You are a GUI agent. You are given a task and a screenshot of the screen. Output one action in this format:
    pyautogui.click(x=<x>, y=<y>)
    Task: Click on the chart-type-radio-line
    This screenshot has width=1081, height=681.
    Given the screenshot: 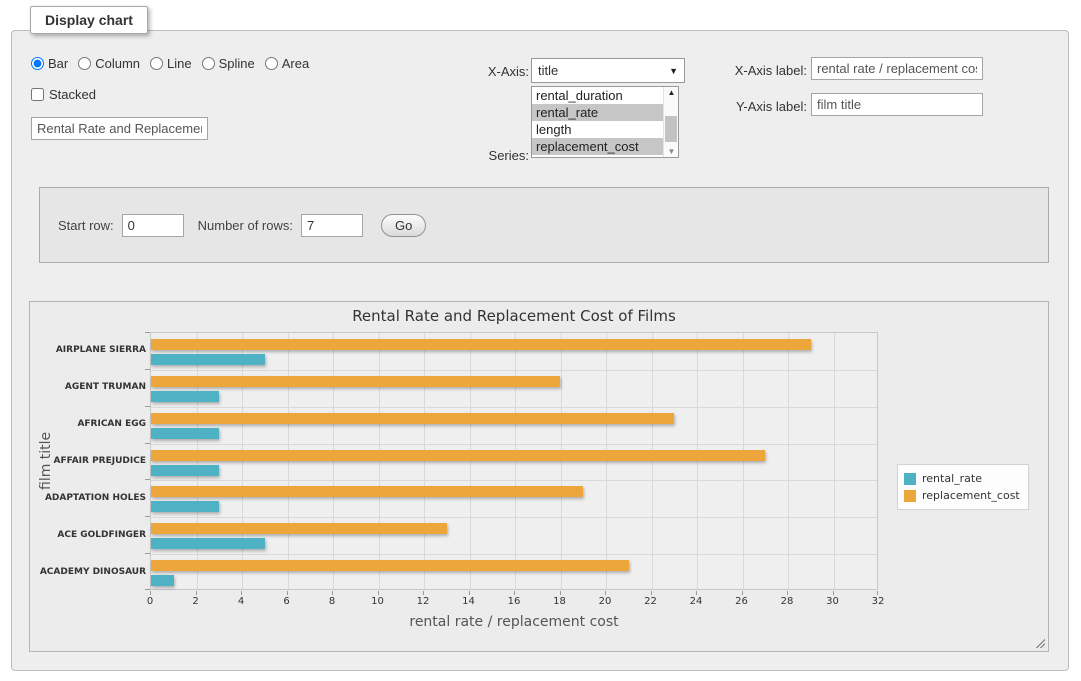 What is the action you would take?
    pyautogui.click(x=157, y=63)
    